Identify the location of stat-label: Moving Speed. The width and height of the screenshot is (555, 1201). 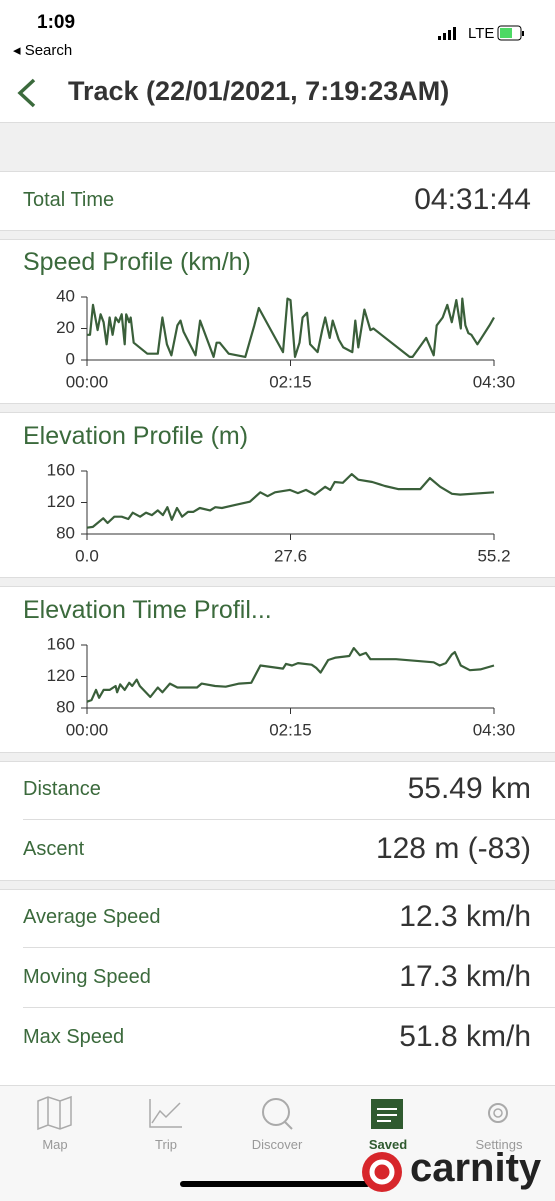
(87, 977).